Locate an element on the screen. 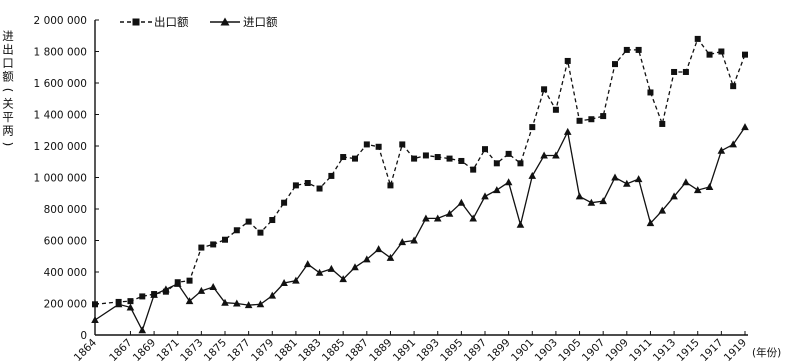  x-tick-label: 1915 is located at coordinates (687, 350).